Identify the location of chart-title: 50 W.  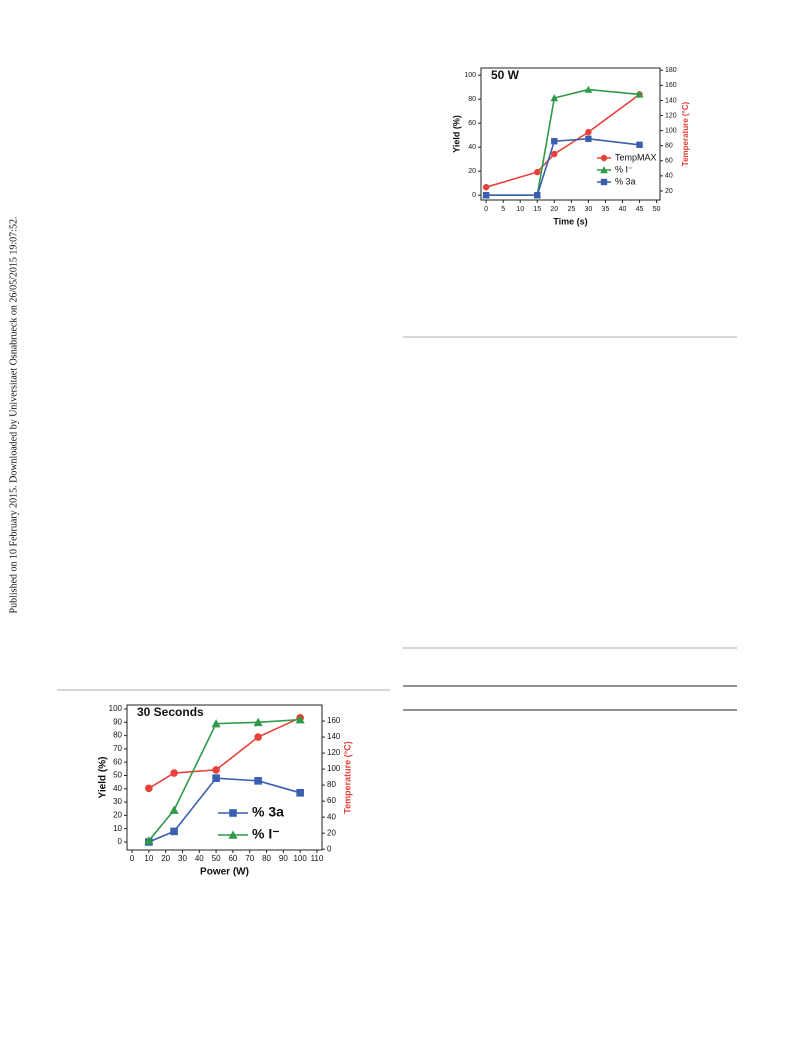
(505, 75).